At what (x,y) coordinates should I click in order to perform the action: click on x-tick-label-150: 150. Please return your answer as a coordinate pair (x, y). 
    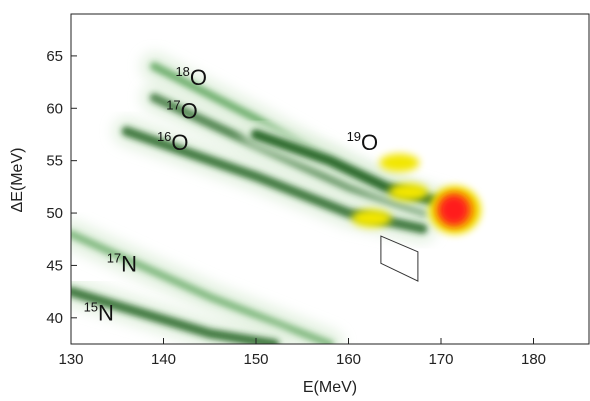
    Looking at the image, I should click on (255, 359).